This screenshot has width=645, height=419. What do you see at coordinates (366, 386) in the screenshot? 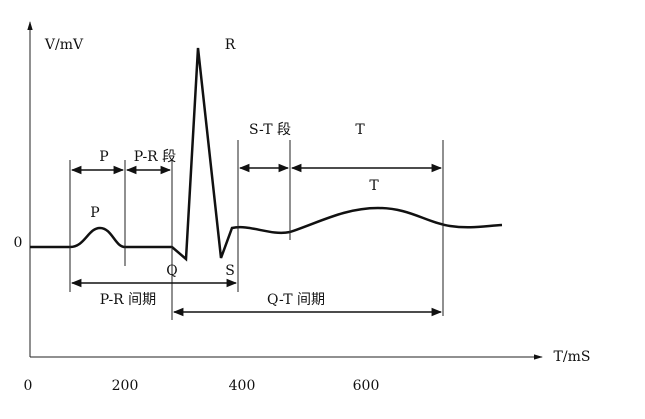
I see `x-tick-label: 600` at bounding box center [366, 386].